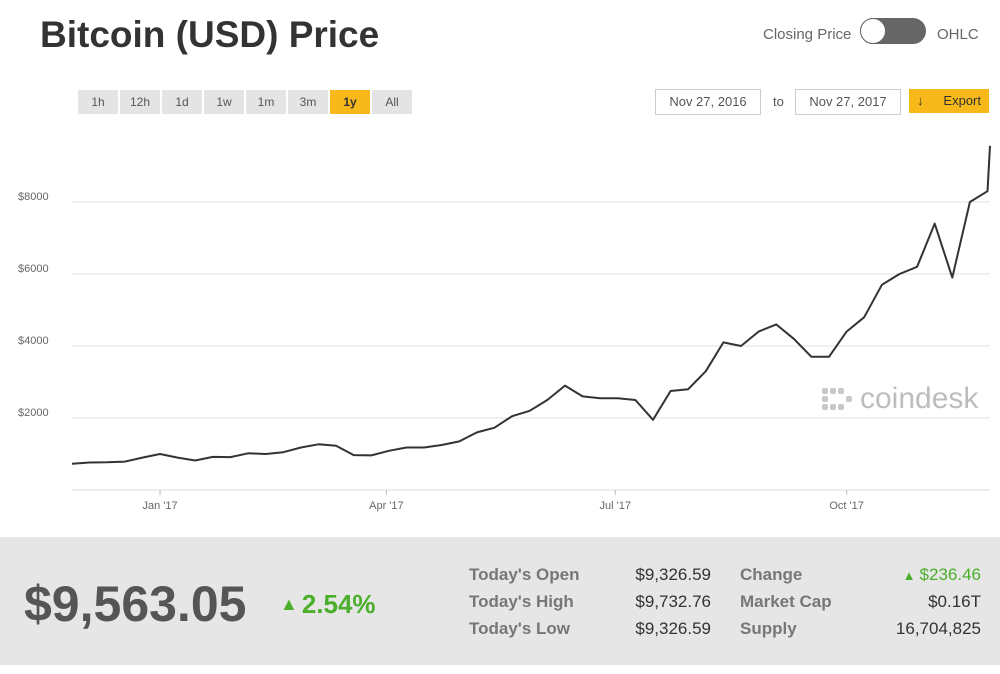 This screenshot has width=1000, height=674. I want to click on stat-value: 16,704,825, so click(938, 628).